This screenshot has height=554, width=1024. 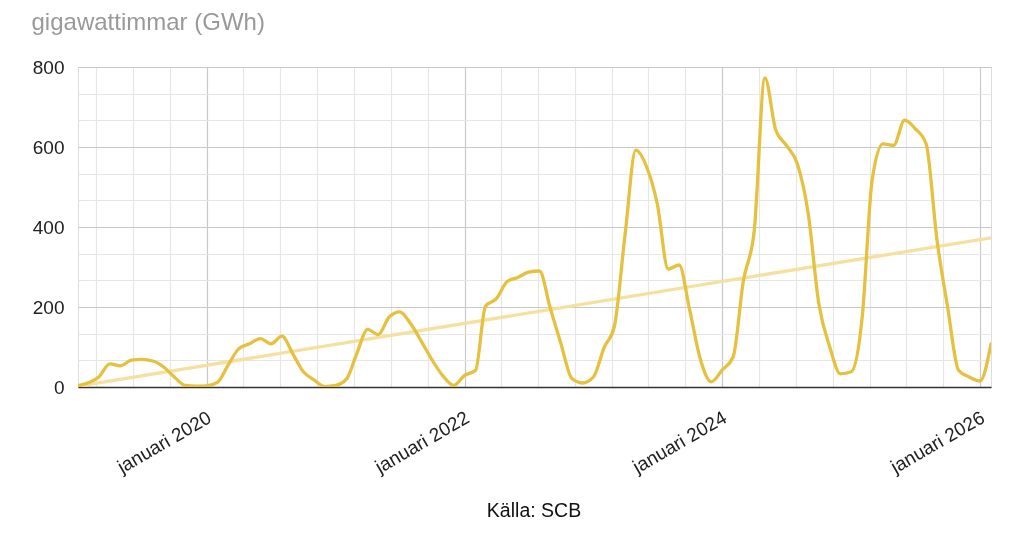 I want to click on y-tick-label: 600, so click(x=48, y=147).